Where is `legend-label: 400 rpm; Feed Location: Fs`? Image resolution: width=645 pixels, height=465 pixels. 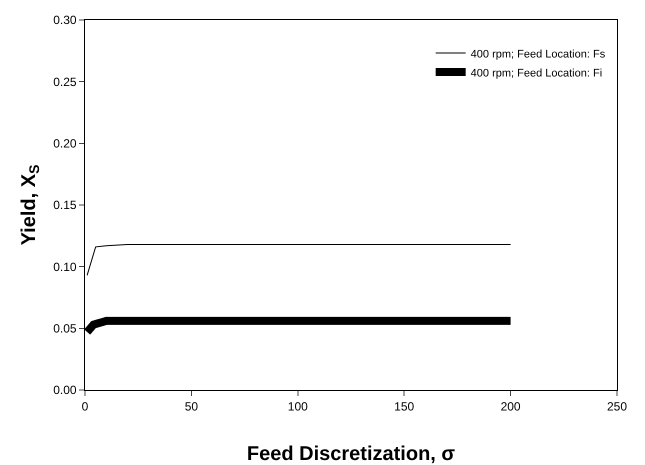
legend-label: 400 rpm; Feed Location: Fs is located at coordinates (538, 54).